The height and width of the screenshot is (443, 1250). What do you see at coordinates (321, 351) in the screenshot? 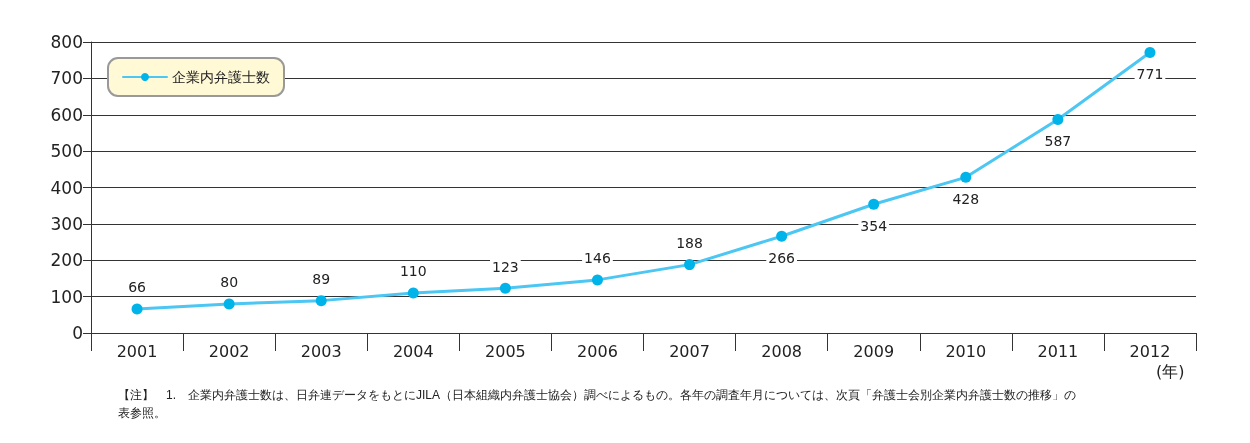
I see `x-tick-label: 2003` at bounding box center [321, 351].